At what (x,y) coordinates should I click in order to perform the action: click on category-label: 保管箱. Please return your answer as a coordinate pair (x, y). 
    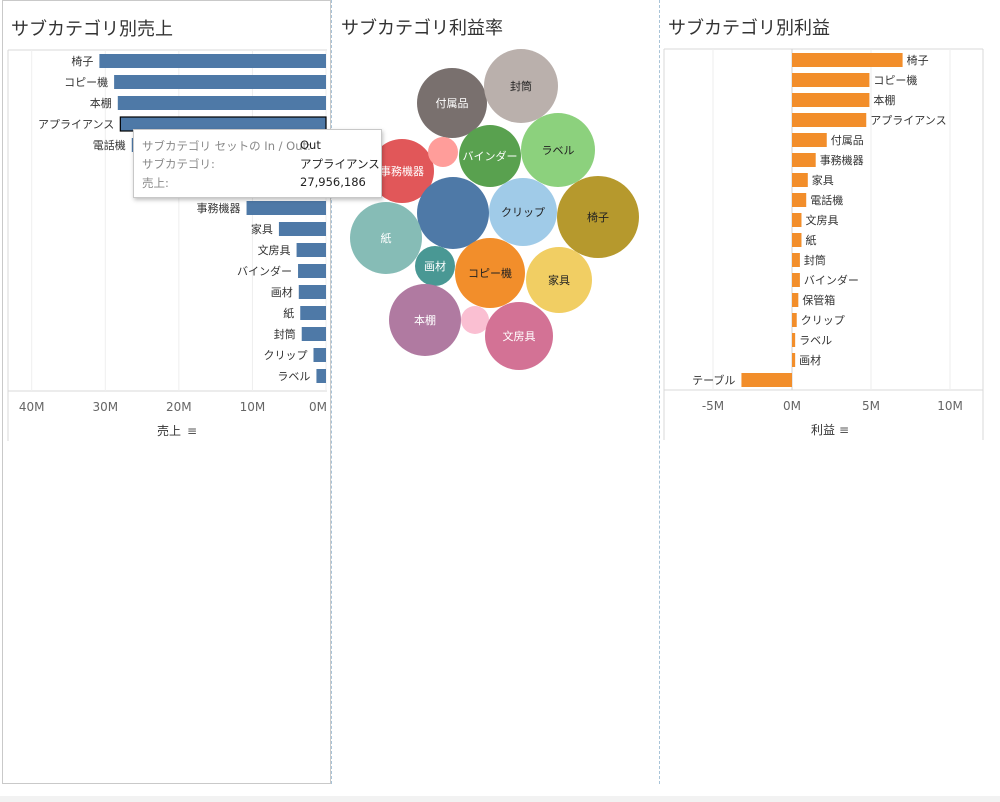
    Looking at the image, I should click on (818, 300).